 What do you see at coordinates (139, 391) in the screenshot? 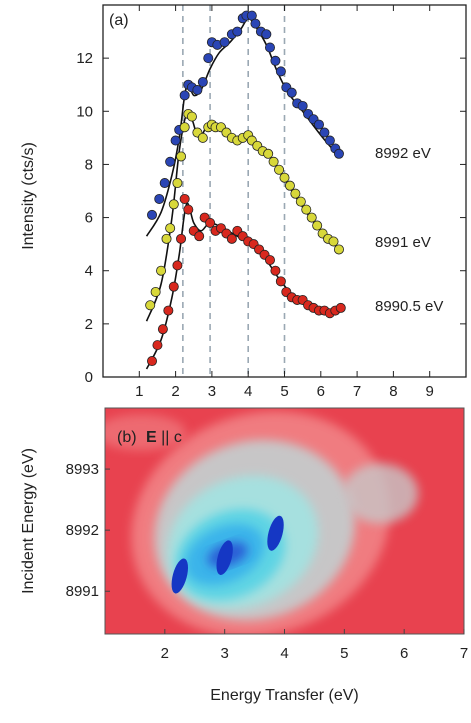
I see `x-tick-label: 1` at bounding box center [139, 391].